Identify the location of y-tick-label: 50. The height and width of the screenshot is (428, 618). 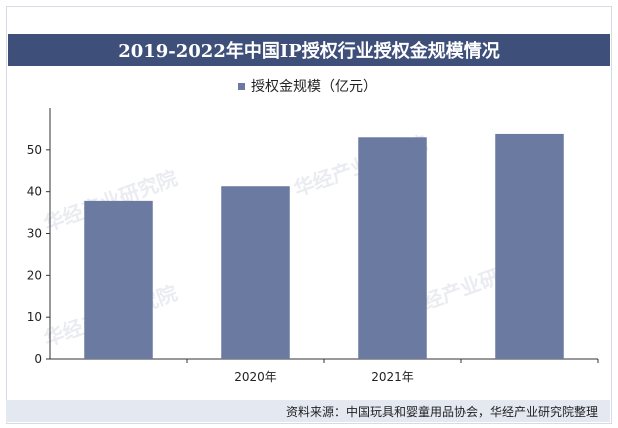
(34, 150).